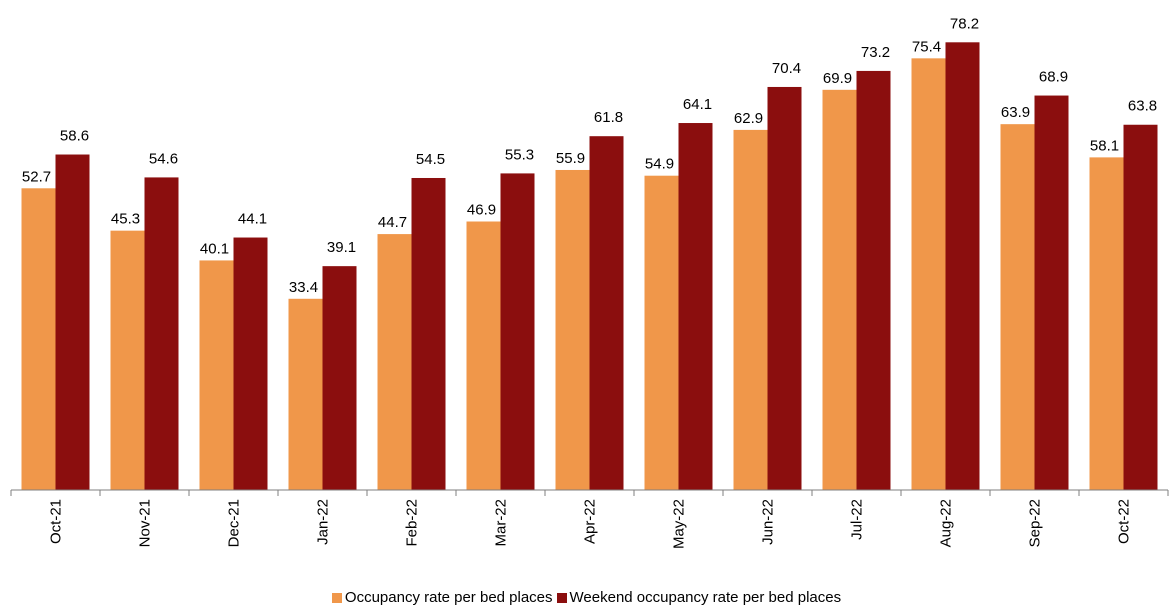 The image size is (1173, 614). What do you see at coordinates (56, 521) in the screenshot?
I see `x-tick-label-oct-21: Oct-21` at bounding box center [56, 521].